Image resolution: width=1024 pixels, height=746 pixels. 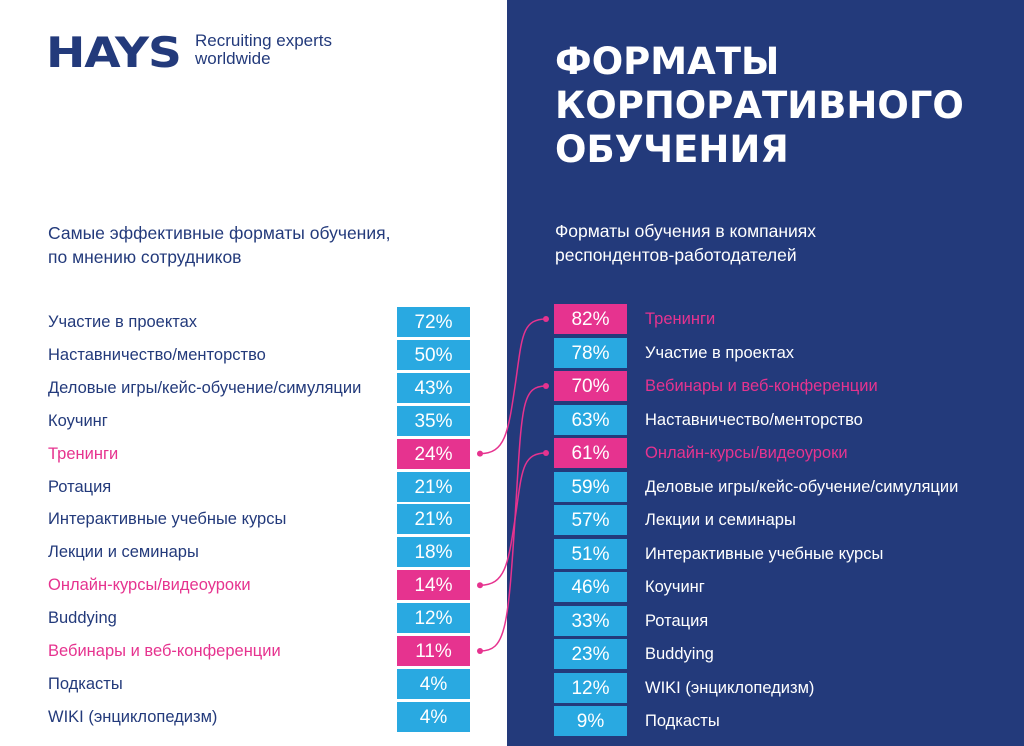 I want to click on value-box: 18%, so click(x=433, y=552).